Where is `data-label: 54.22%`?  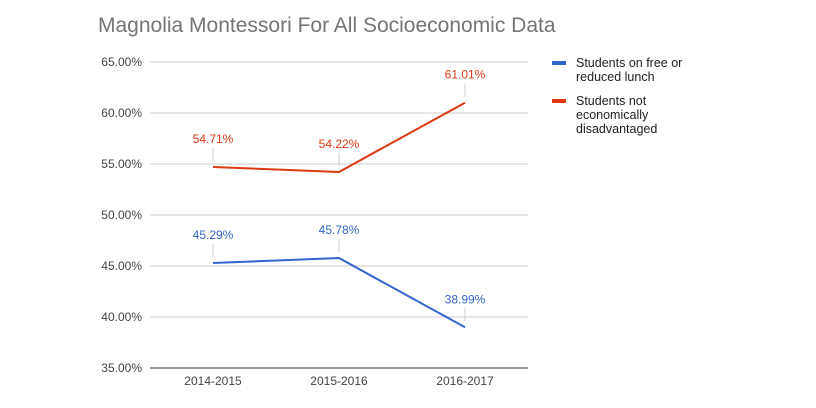 data-label: 54.22% is located at coordinates (339, 144).